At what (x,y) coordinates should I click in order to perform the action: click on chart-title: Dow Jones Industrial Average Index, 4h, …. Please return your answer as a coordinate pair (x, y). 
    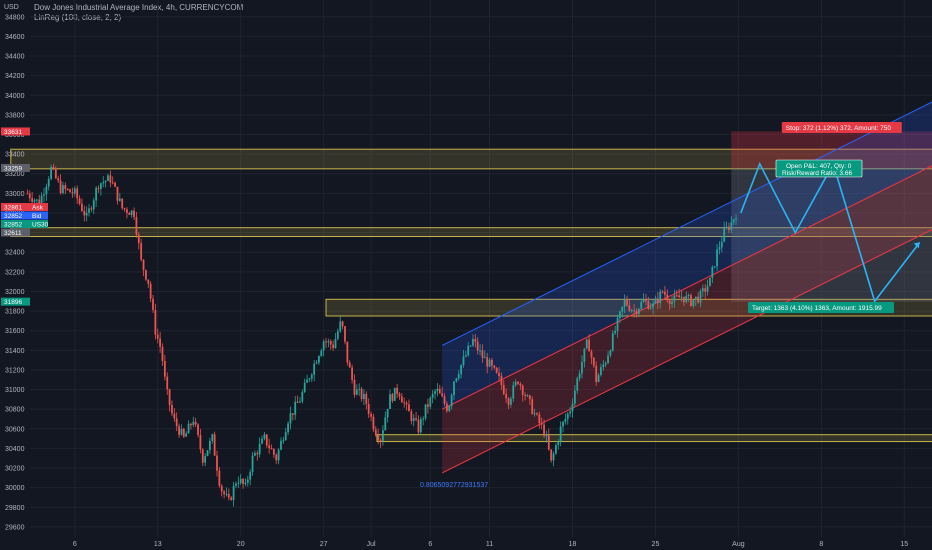
    Looking at the image, I should click on (139, 7).